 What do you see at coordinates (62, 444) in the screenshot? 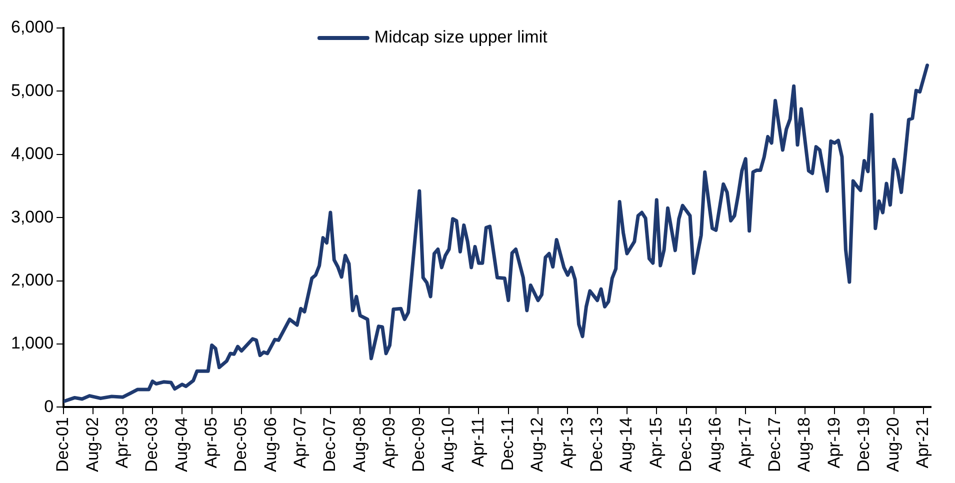
I see `x-tick-label: Dec-01` at bounding box center [62, 444].